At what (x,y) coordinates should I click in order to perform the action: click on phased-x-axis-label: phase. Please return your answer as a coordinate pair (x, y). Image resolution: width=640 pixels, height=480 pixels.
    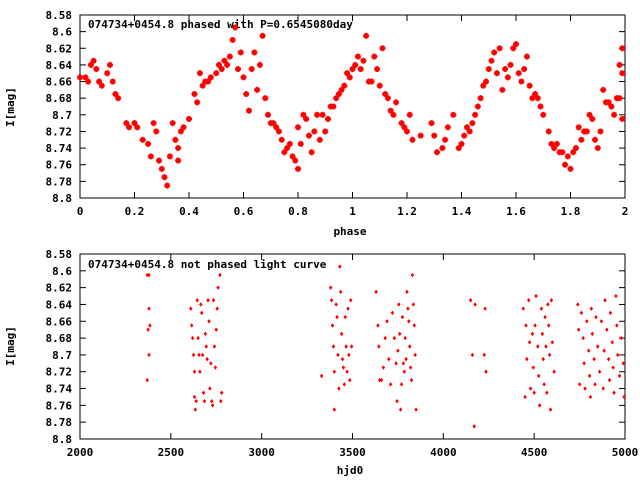
    Looking at the image, I should click on (349, 231).